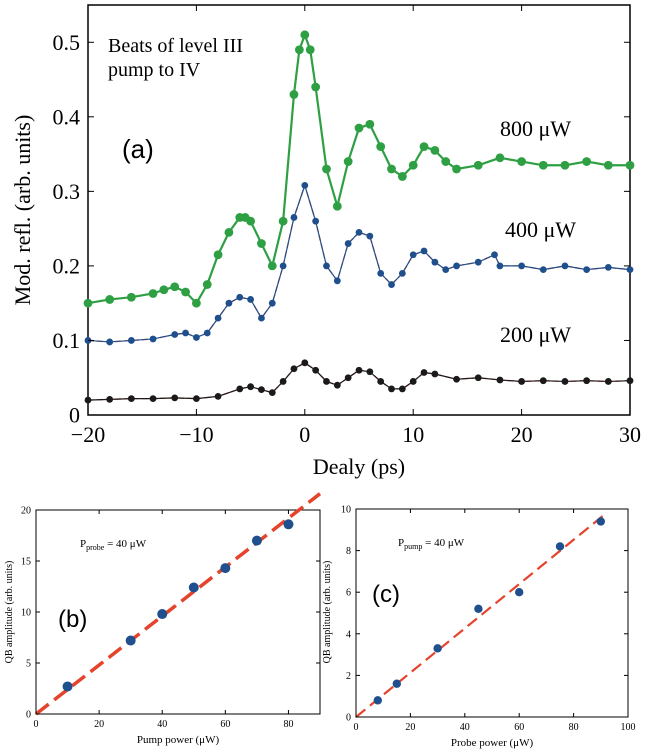 The height and width of the screenshot is (754, 657). What do you see at coordinates (67, 266) in the screenshot?
I see `panel-a-y-tick-label: 0.2` at bounding box center [67, 266].